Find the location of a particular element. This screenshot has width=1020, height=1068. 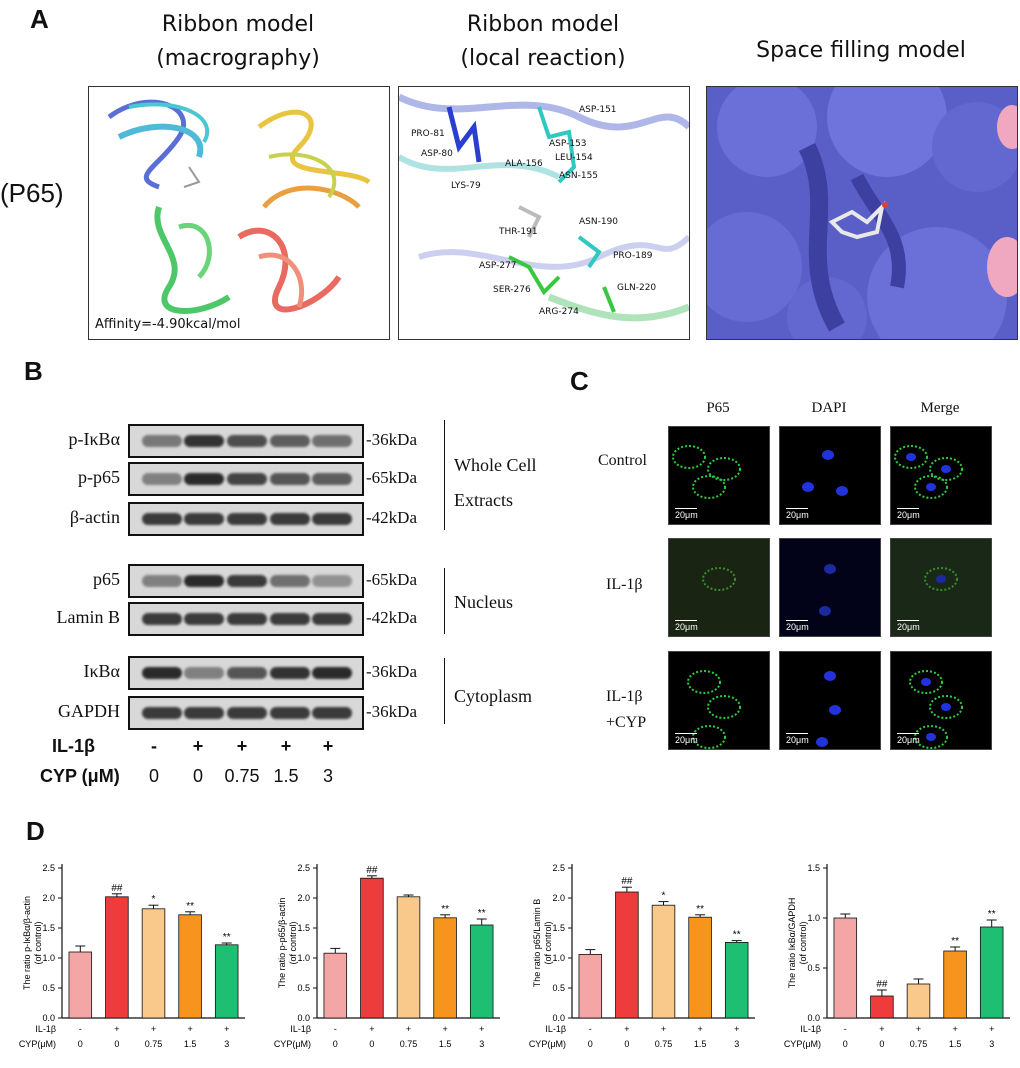

residue-label: SER-276 is located at coordinates (512, 290).